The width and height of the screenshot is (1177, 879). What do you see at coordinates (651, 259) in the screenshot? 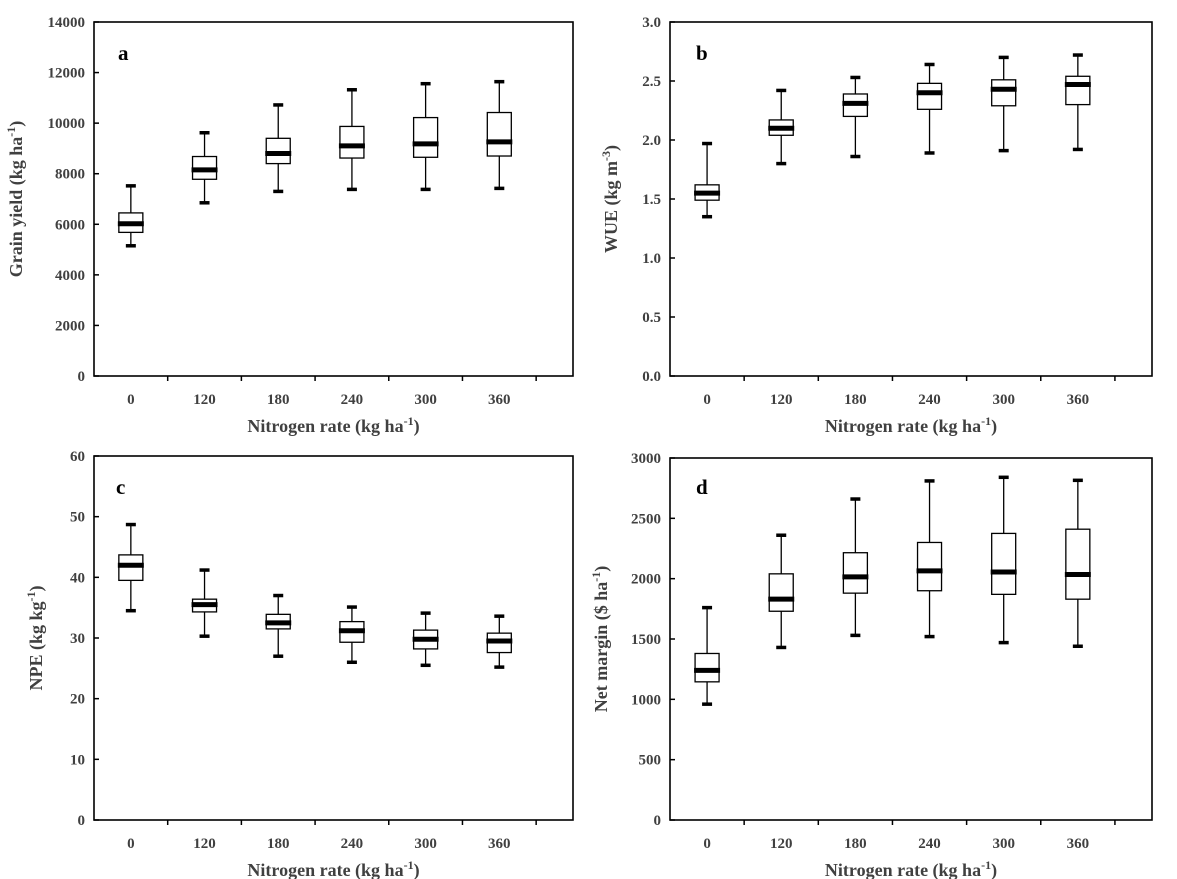
I see `y-tick-label: 1.0` at bounding box center [651, 259].